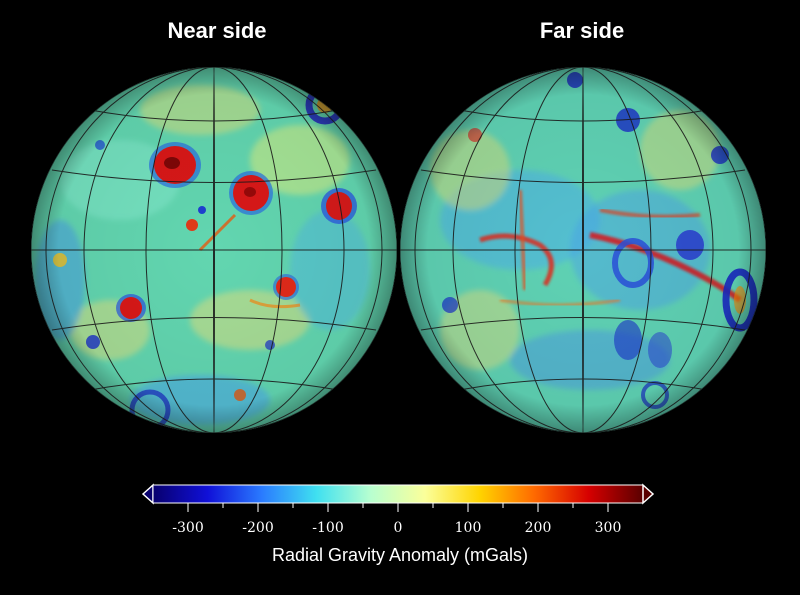 The width and height of the screenshot is (800, 595). I want to click on colorbar-tick-label: -200, so click(258, 528).